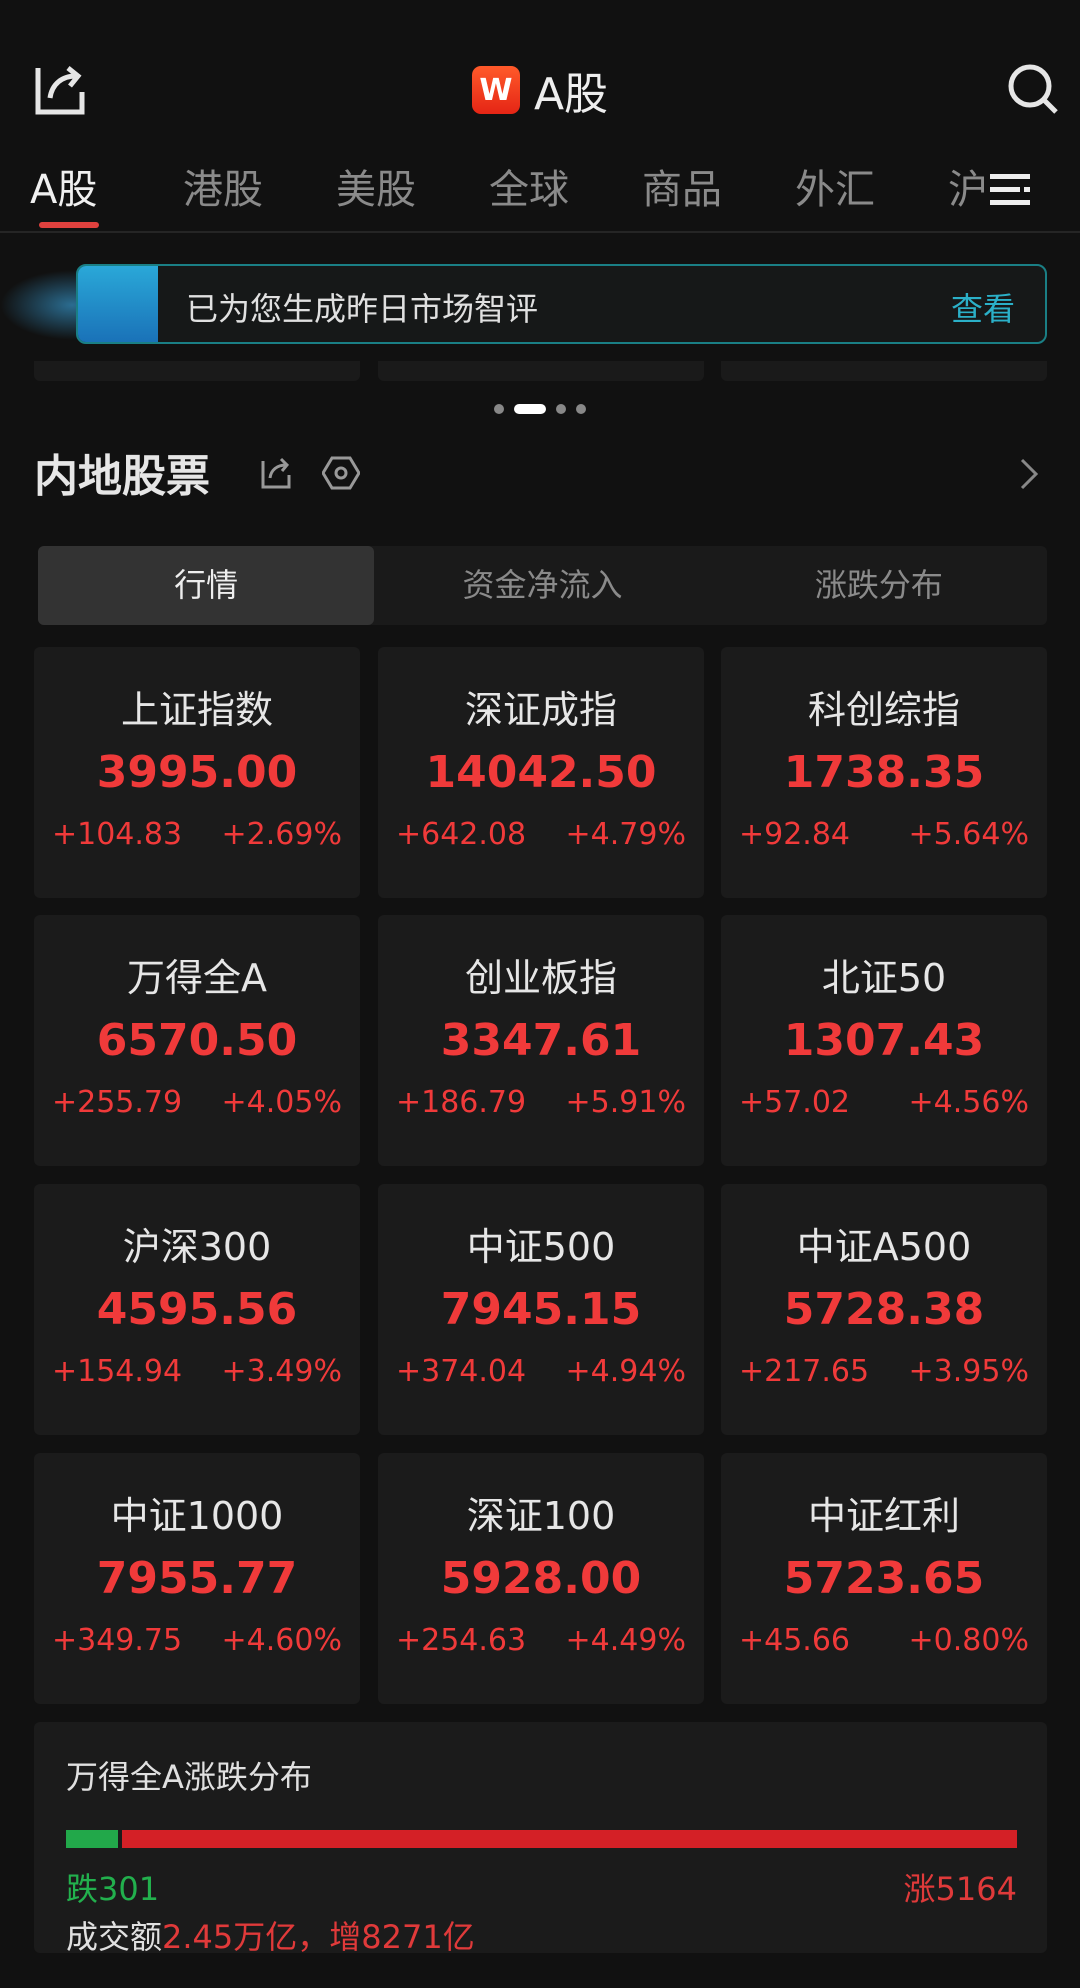 The height and width of the screenshot is (1988, 1080). What do you see at coordinates (625, 1102) in the screenshot?
I see `index-percent: +5.91%` at bounding box center [625, 1102].